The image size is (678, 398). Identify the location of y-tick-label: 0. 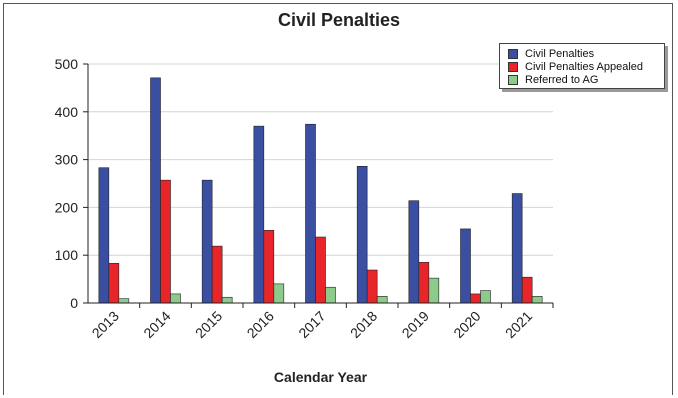
(74, 303).